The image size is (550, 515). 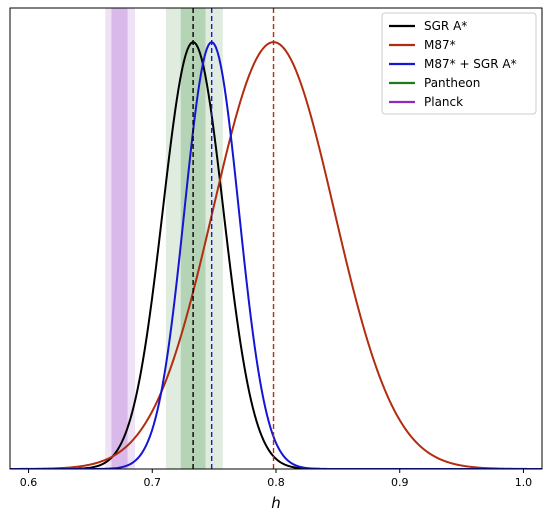 I want to click on legend-box, so click(x=459, y=63).